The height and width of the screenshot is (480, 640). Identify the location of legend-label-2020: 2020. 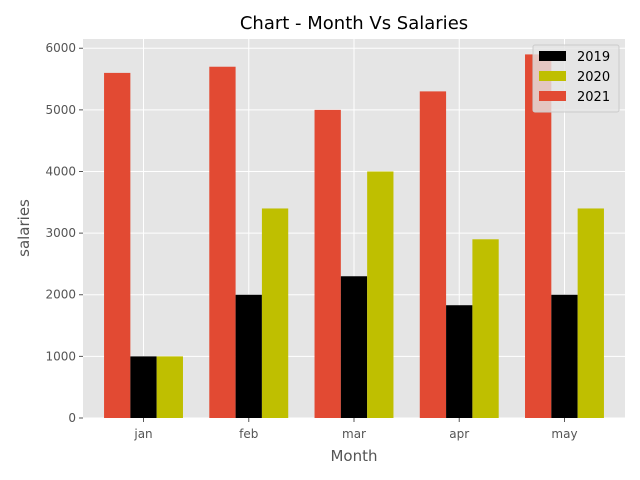
(593, 77).